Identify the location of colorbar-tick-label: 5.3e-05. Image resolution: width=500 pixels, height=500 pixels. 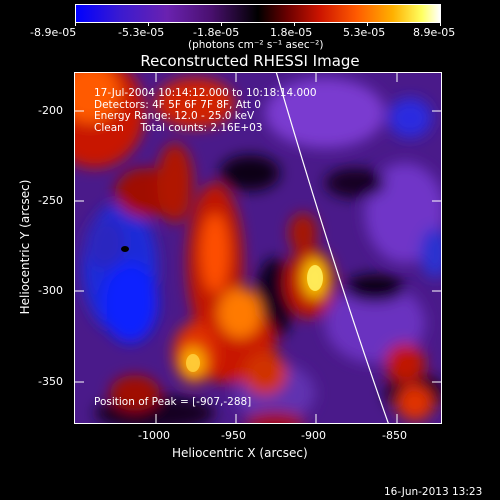
(364, 32).